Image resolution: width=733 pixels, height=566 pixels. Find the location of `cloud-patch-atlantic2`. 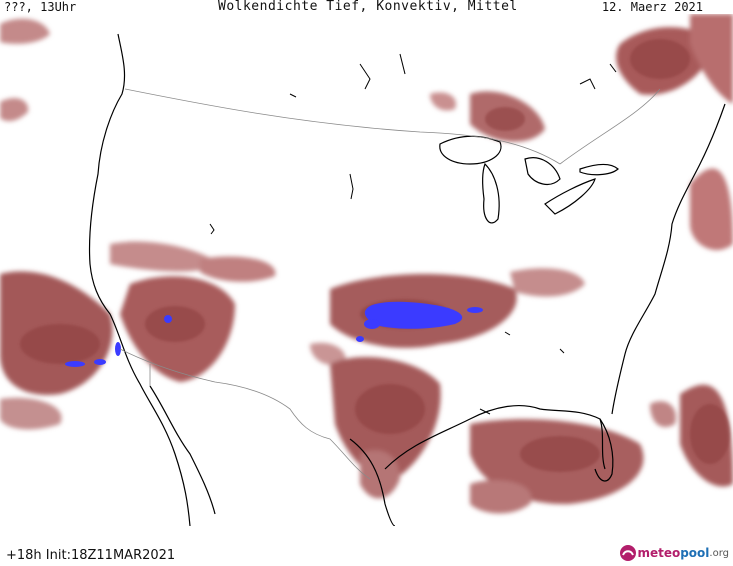

cloud-patch-atlantic2 is located at coordinates (663, 414).